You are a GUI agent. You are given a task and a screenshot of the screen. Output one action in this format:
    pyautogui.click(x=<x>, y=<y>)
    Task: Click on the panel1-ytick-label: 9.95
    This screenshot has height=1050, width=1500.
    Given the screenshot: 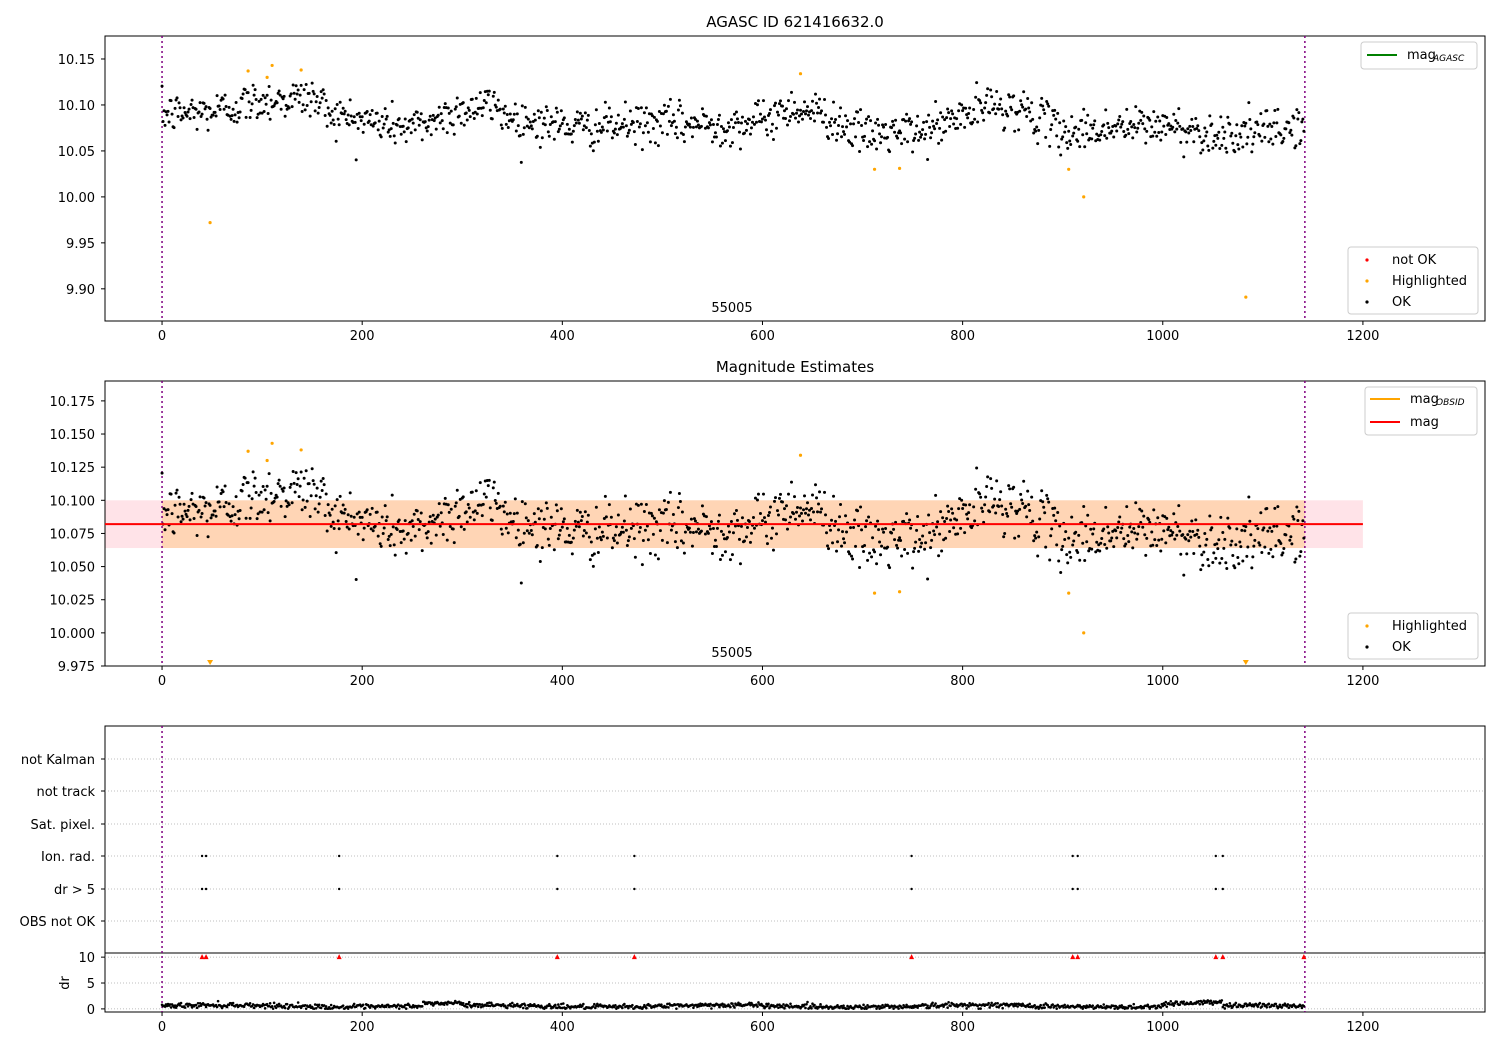 What is the action you would take?
    pyautogui.click(x=80, y=244)
    